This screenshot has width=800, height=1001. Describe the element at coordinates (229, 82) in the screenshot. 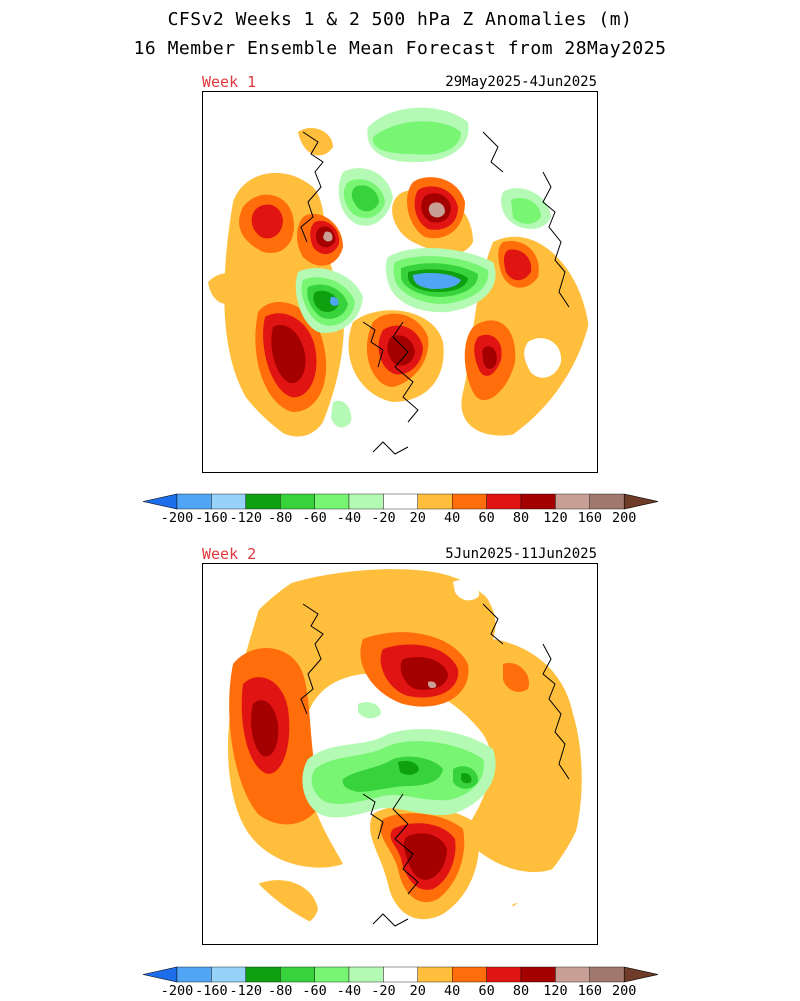

I see `panel1-week-label: Week 1` at that location.